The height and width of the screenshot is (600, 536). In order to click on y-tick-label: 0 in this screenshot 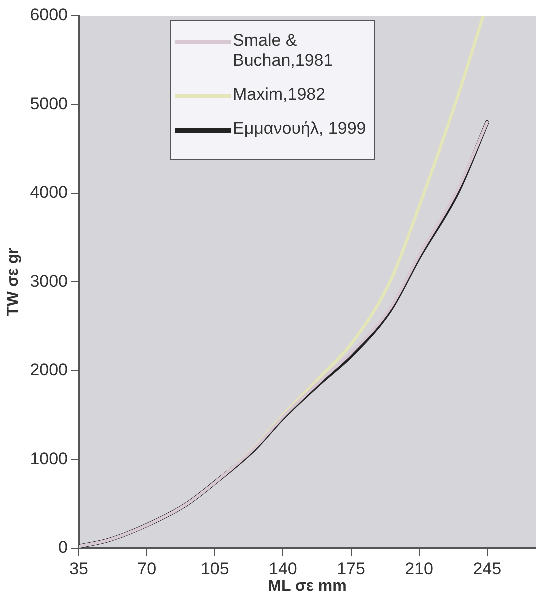, I will do `click(63, 548)`.